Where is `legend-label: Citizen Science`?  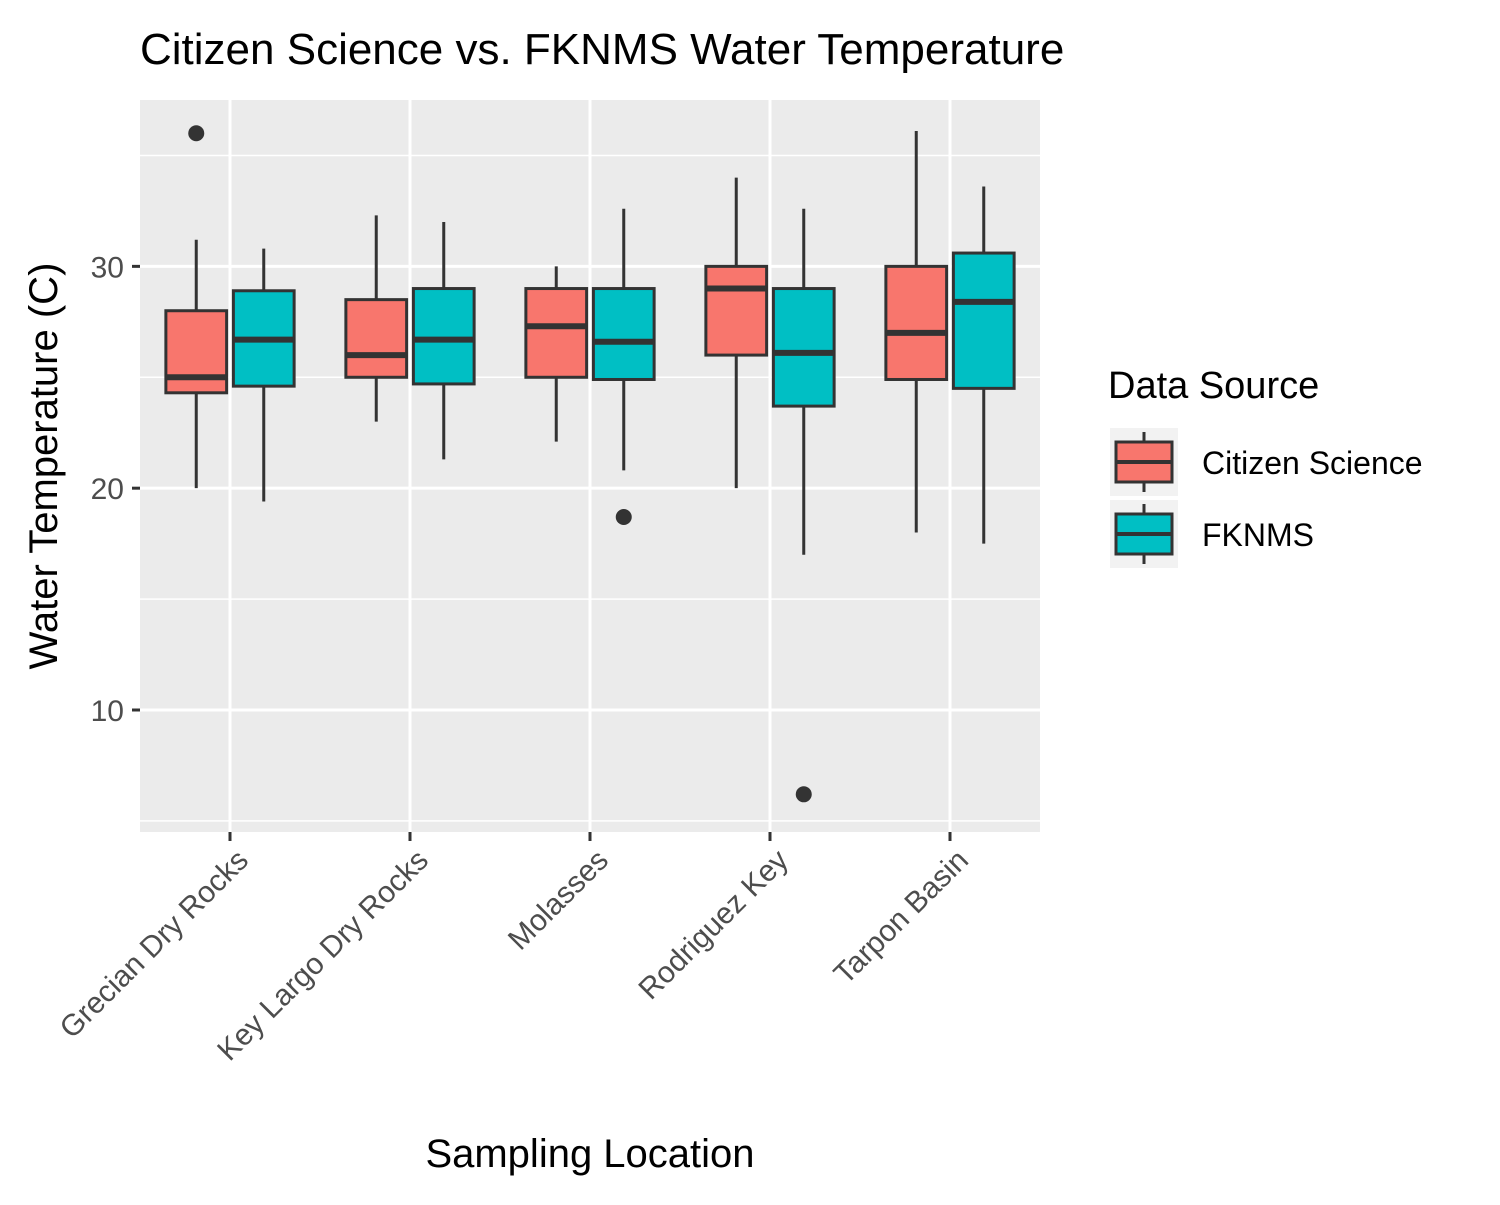
legend-label: Citizen Science is located at coordinates (1312, 463).